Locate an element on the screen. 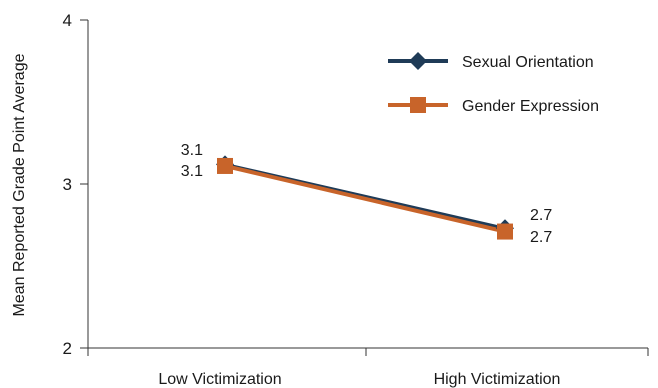  x-category-label-high: High Victimization is located at coordinates (497, 379).